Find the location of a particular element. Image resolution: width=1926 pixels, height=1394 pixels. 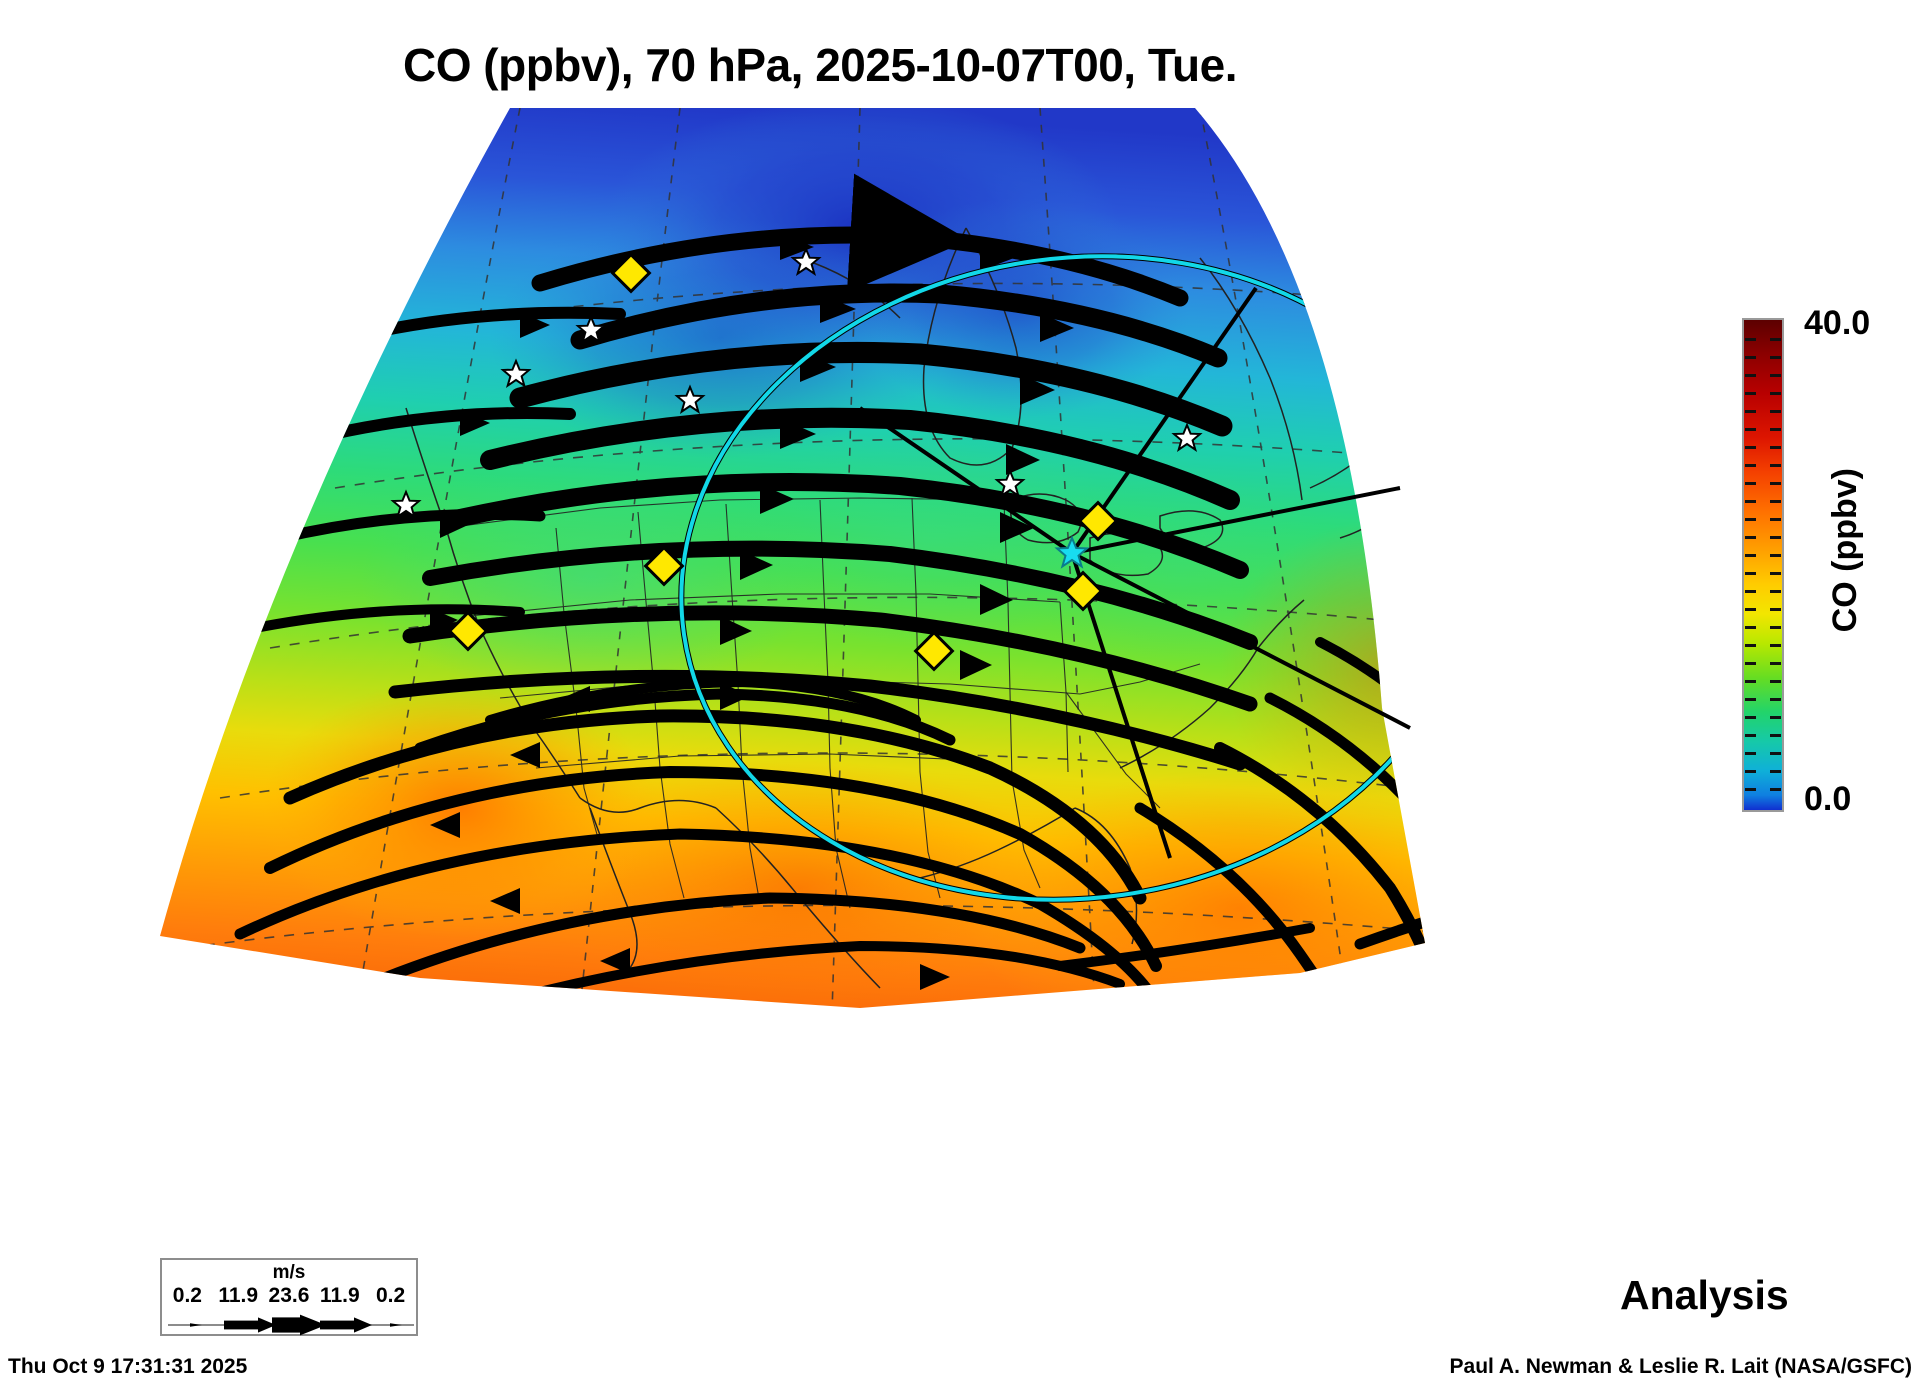

page-title: CO (ppbv), 70 hPa, 2025-10-07T00, Tue. is located at coordinates (820, 65).